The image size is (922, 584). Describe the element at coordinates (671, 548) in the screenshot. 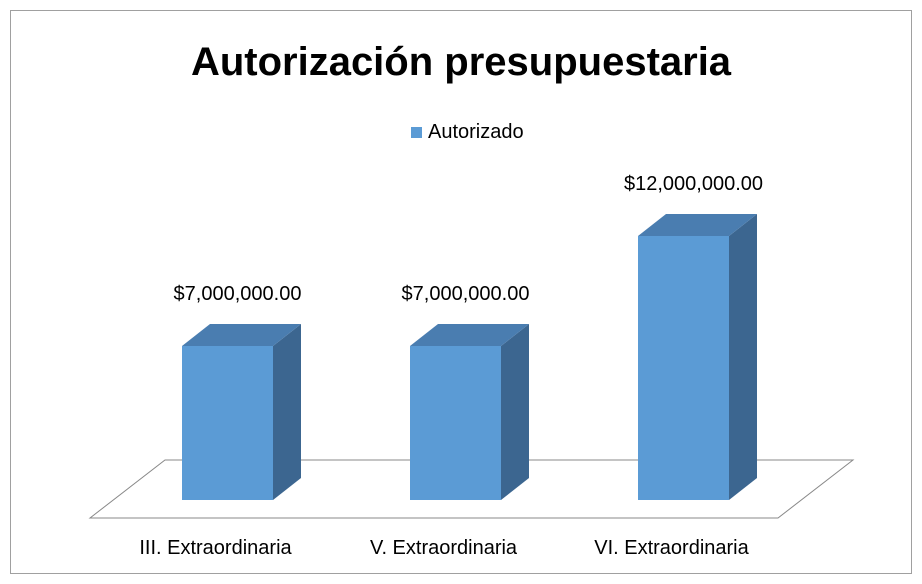

I see `x-tick-label: VI. Extraordinaria` at that location.